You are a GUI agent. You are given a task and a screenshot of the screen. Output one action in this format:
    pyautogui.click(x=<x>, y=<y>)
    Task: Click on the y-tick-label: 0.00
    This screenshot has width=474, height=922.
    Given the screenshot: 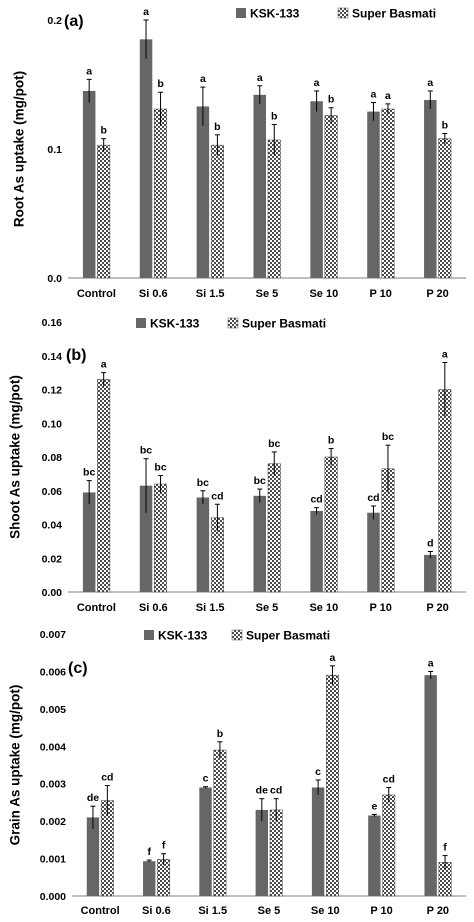 What is the action you would take?
    pyautogui.click(x=52, y=593)
    